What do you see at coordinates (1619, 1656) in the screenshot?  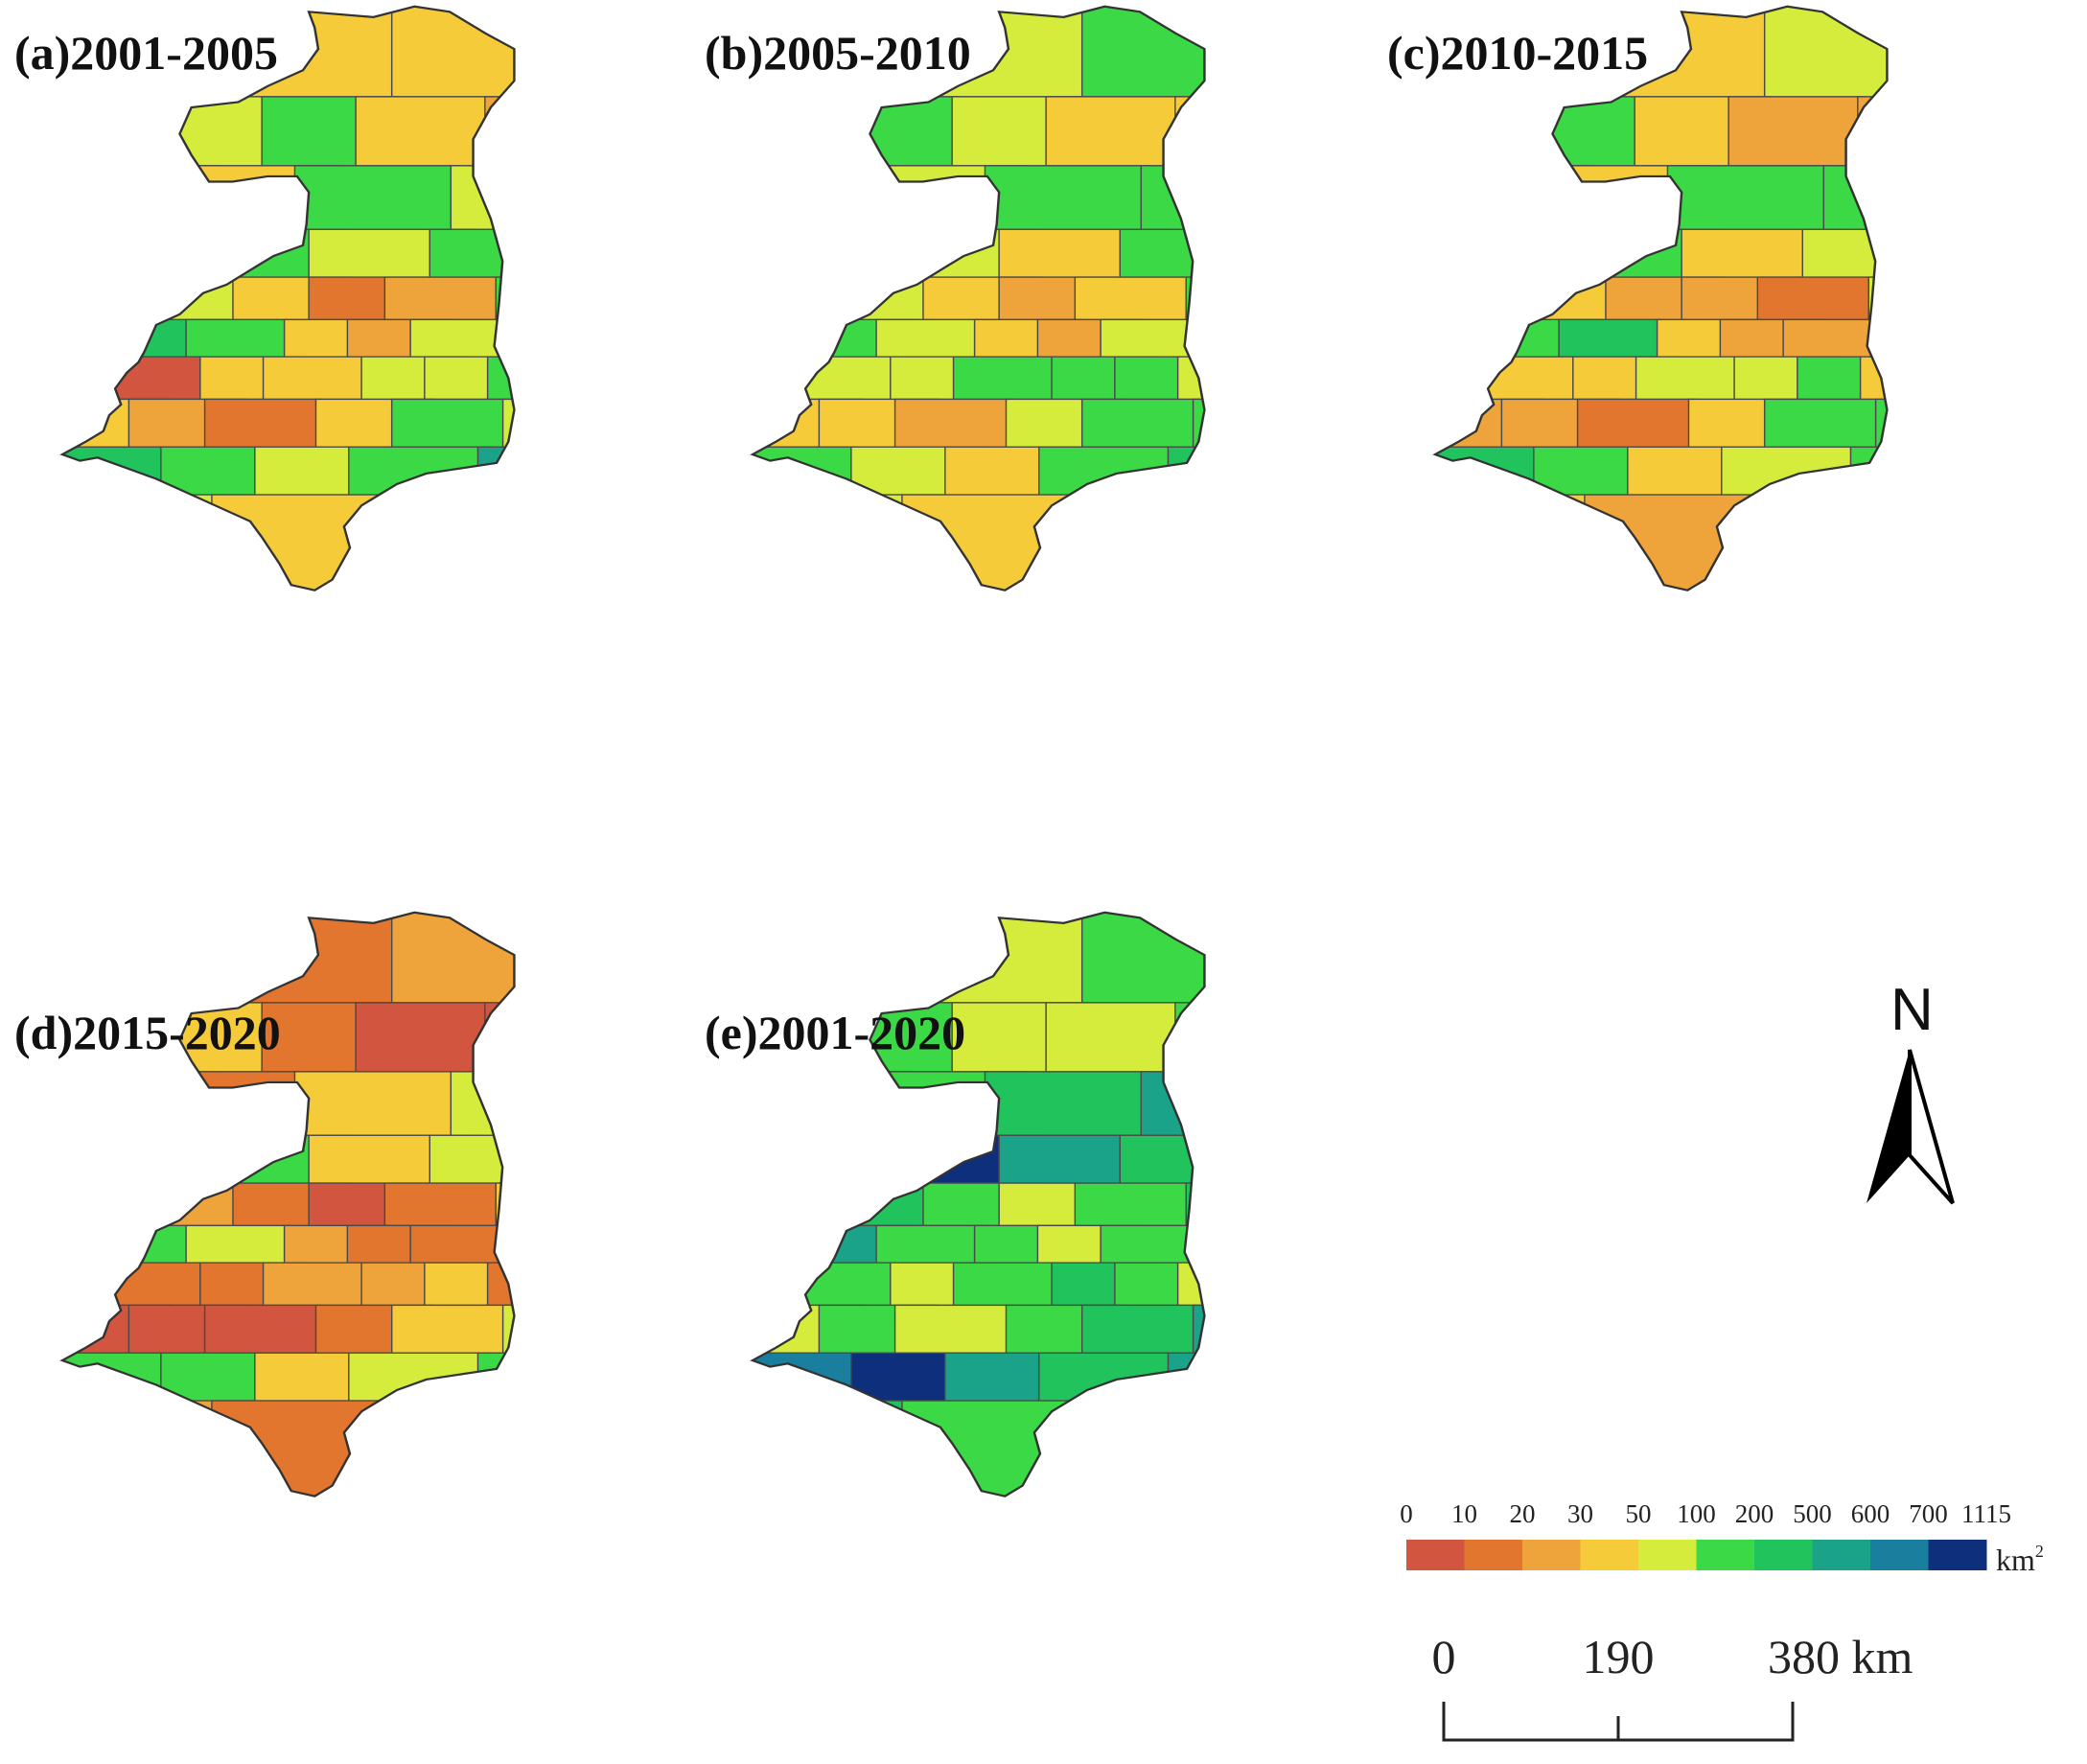 I see `scale-bar-label: 190` at bounding box center [1619, 1656].